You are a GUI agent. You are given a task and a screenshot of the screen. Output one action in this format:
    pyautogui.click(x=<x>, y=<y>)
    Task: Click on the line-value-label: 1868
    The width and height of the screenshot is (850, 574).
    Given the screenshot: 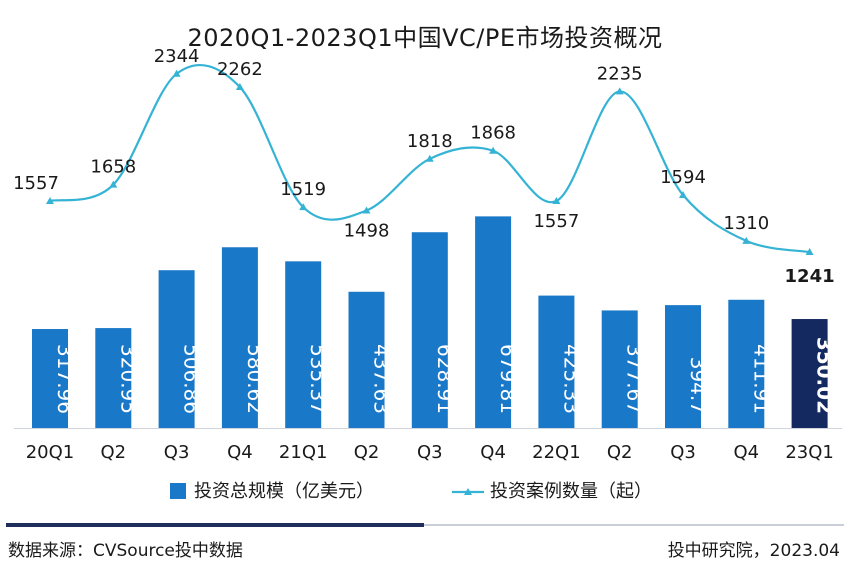 What is the action you would take?
    pyautogui.click(x=493, y=133)
    